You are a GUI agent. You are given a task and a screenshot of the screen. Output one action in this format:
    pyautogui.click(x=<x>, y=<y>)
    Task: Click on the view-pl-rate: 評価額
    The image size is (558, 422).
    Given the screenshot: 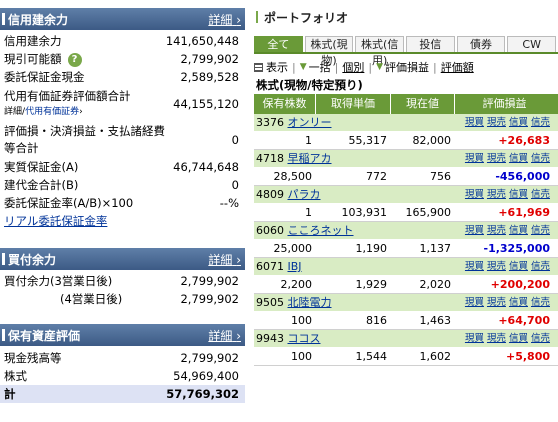 What is the action you would take?
    pyautogui.click(x=457, y=67)
    